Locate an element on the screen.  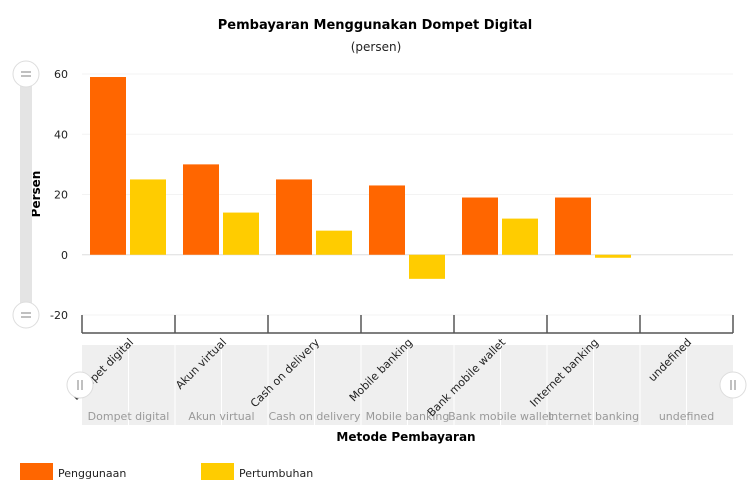
navigator-label: undefined is located at coordinates (686, 416).